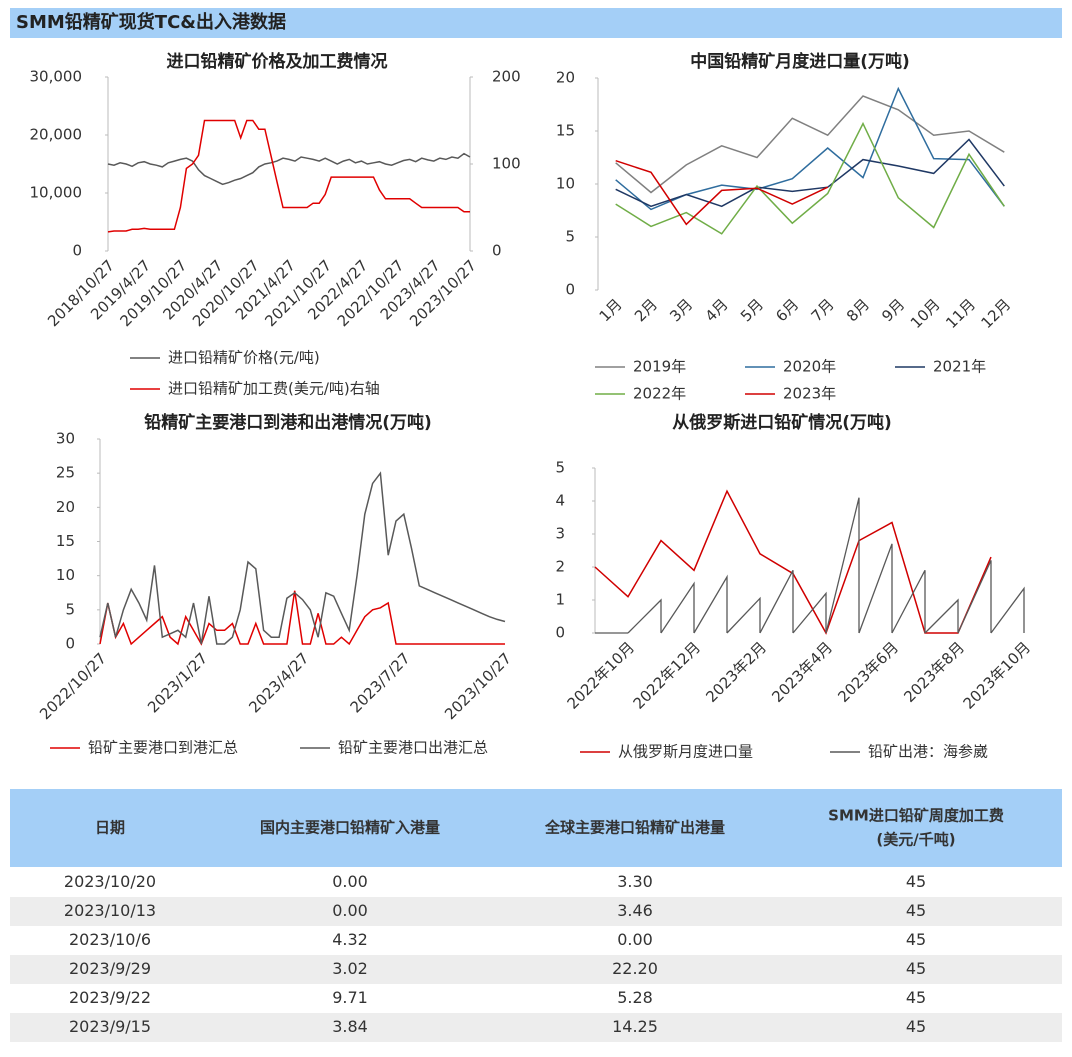 The image size is (1072, 1057). Describe the element at coordinates (959, 367) in the screenshot. I see `legend-label: 2021年` at that location.